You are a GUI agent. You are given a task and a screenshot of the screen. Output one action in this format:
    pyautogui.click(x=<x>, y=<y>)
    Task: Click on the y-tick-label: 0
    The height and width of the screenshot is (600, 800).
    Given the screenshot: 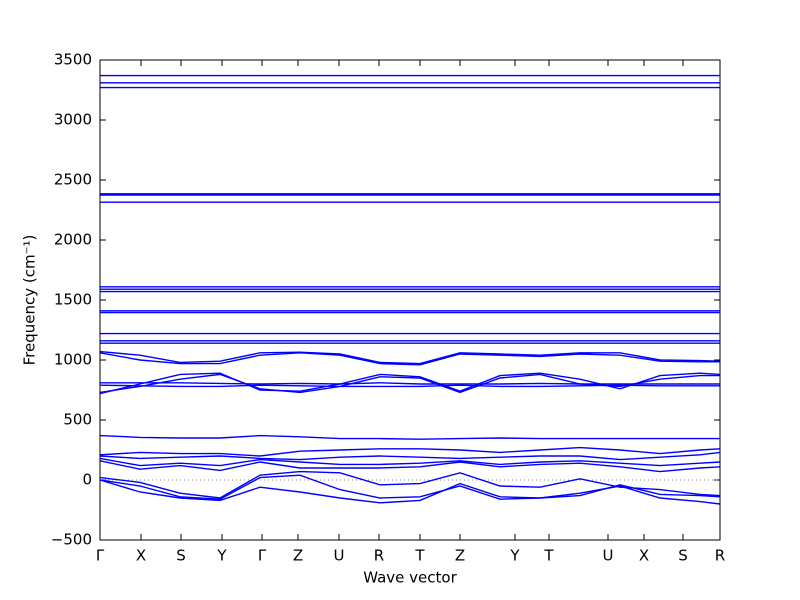 What is the action you would take?
    pyautogui.click(x=87, y=480)
    